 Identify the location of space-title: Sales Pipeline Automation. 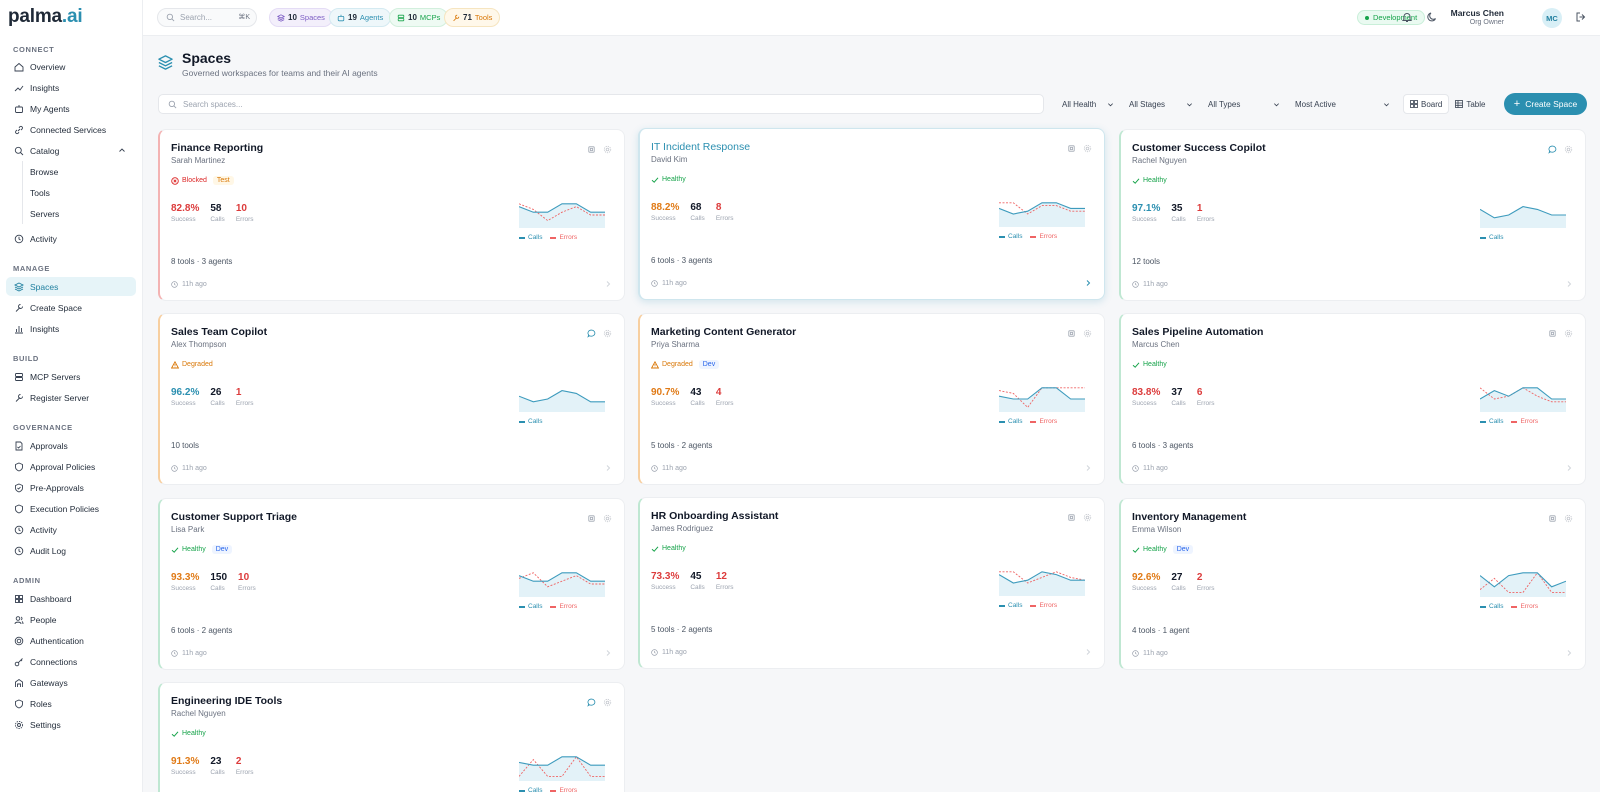
(1198, 332).